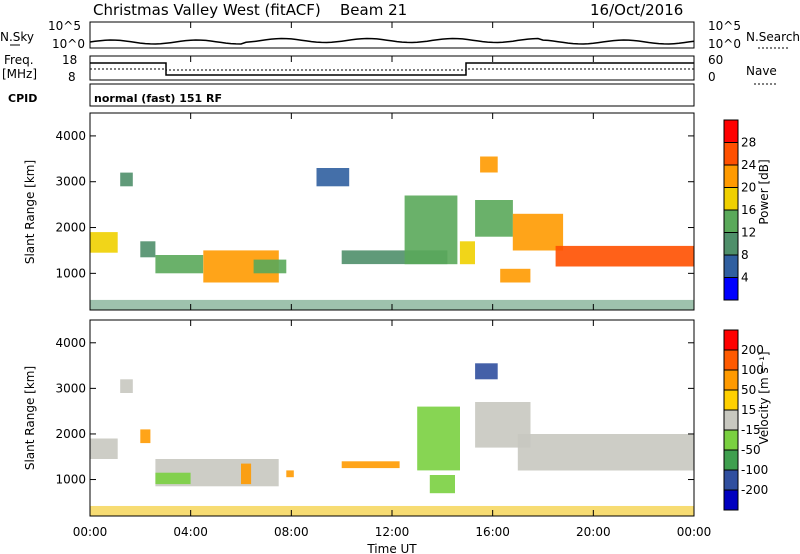 The height and width of the screenshot is (554, 800). What do you see at coordinates (751, 450) in the screenshot?
I see `colorbar-tick-label: -50` at bounding box center [751, 450].